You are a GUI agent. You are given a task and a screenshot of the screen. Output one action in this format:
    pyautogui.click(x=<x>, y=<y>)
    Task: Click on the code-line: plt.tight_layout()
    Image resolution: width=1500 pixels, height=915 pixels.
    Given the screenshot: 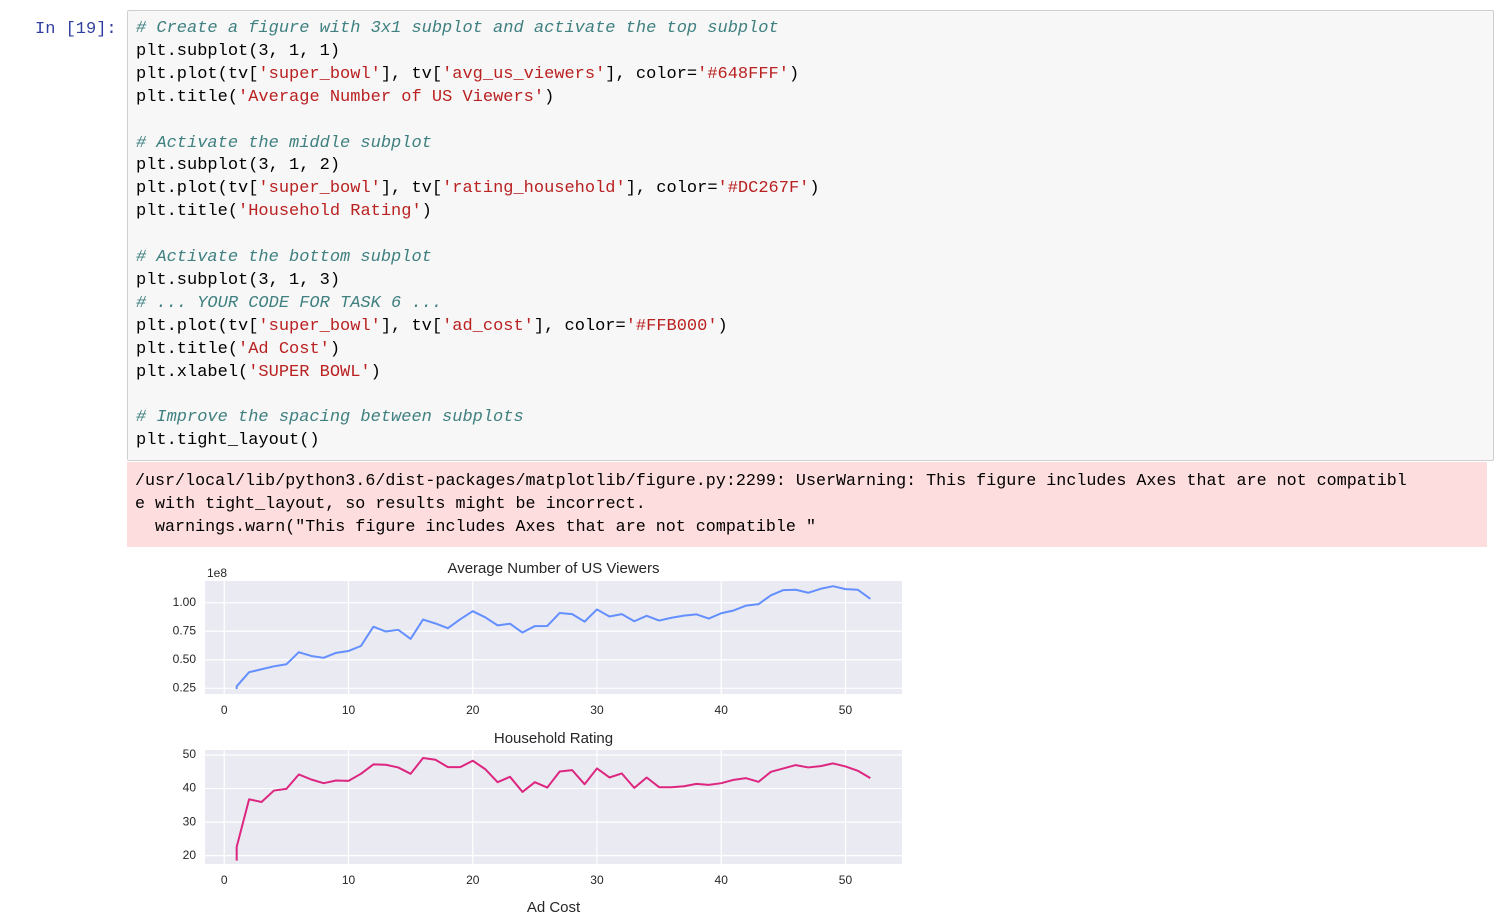 What is the action you would take?
    pyautogui.click(x=810, y=441)
    